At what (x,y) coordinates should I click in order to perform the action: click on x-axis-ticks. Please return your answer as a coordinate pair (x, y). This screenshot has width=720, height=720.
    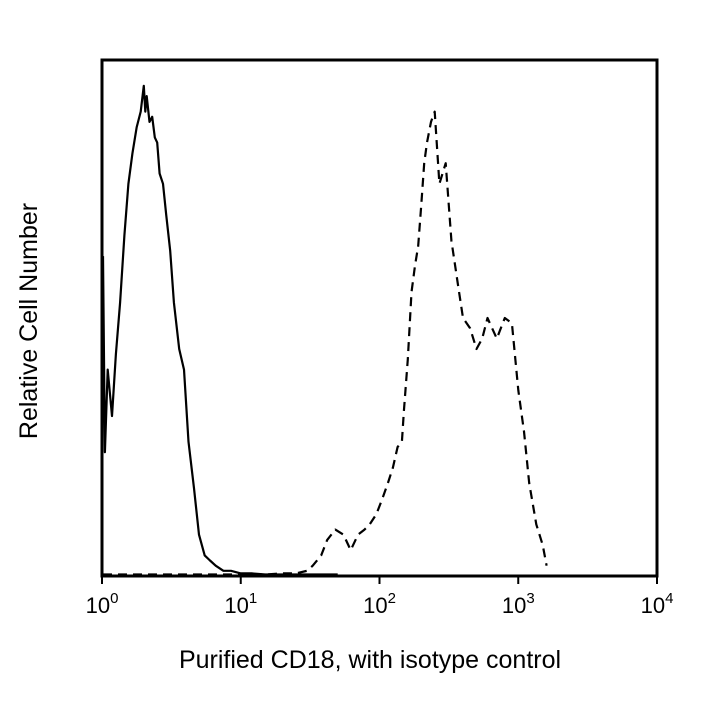
    Looking at the image, I should click on (379, 580).